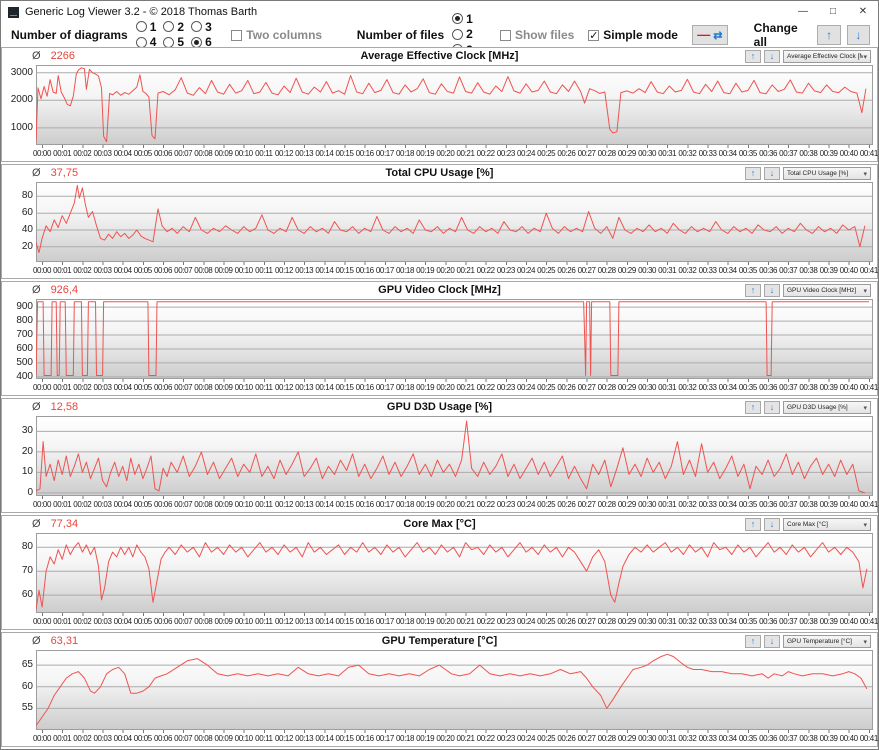 This screenshot has height=750, width=879. I want to click on simple-mode-checkbox: Simple mode, so click(633, 35).